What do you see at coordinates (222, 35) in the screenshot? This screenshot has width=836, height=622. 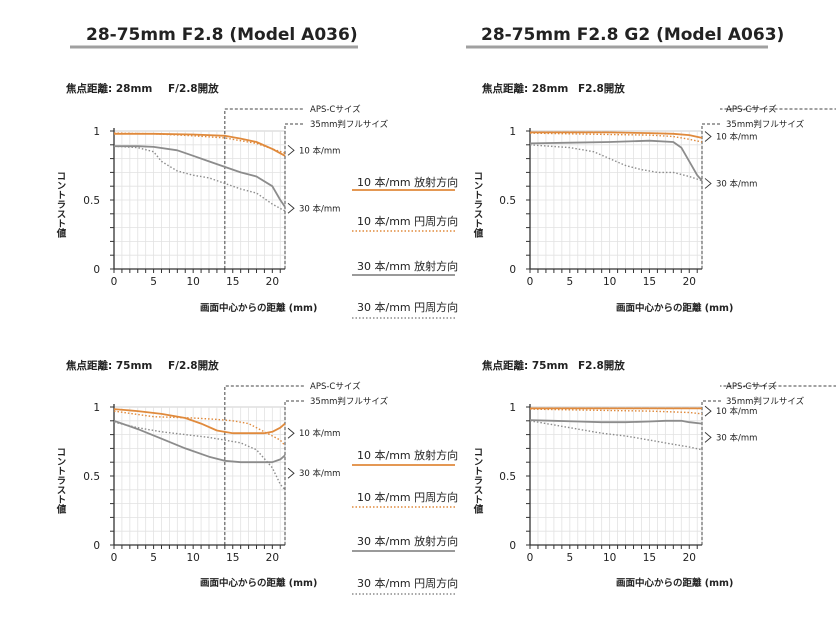 I see `header-left-title: 28-75mm F2.8 (Model A036)` at bounding box center [222, 35].